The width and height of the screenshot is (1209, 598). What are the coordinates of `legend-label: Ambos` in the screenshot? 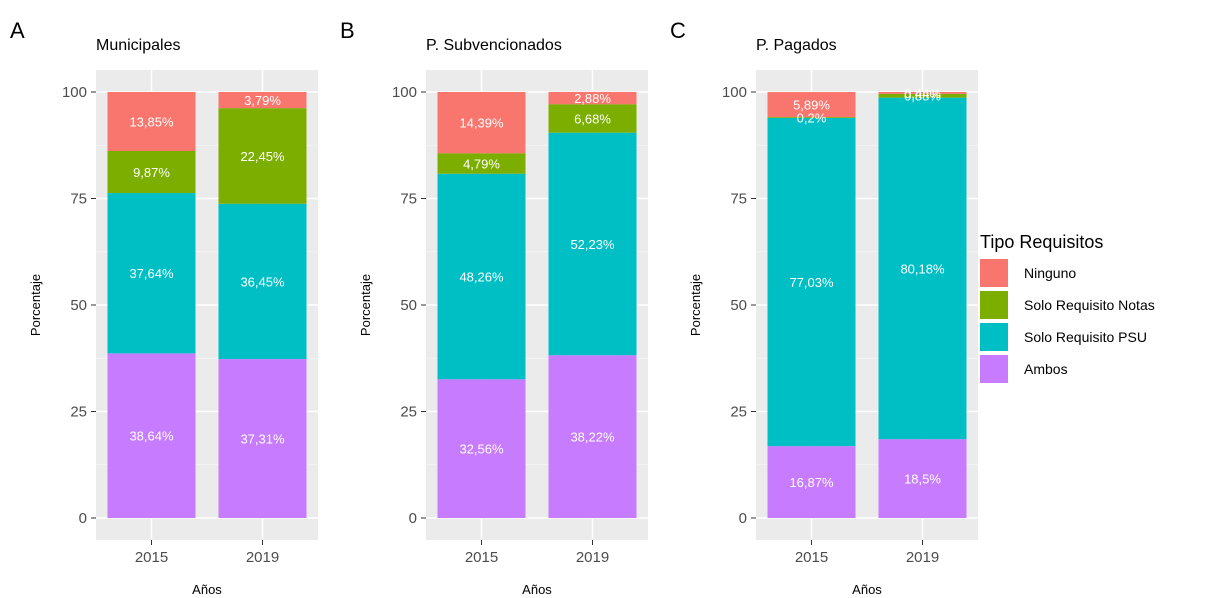 It's located at (1046, 369).